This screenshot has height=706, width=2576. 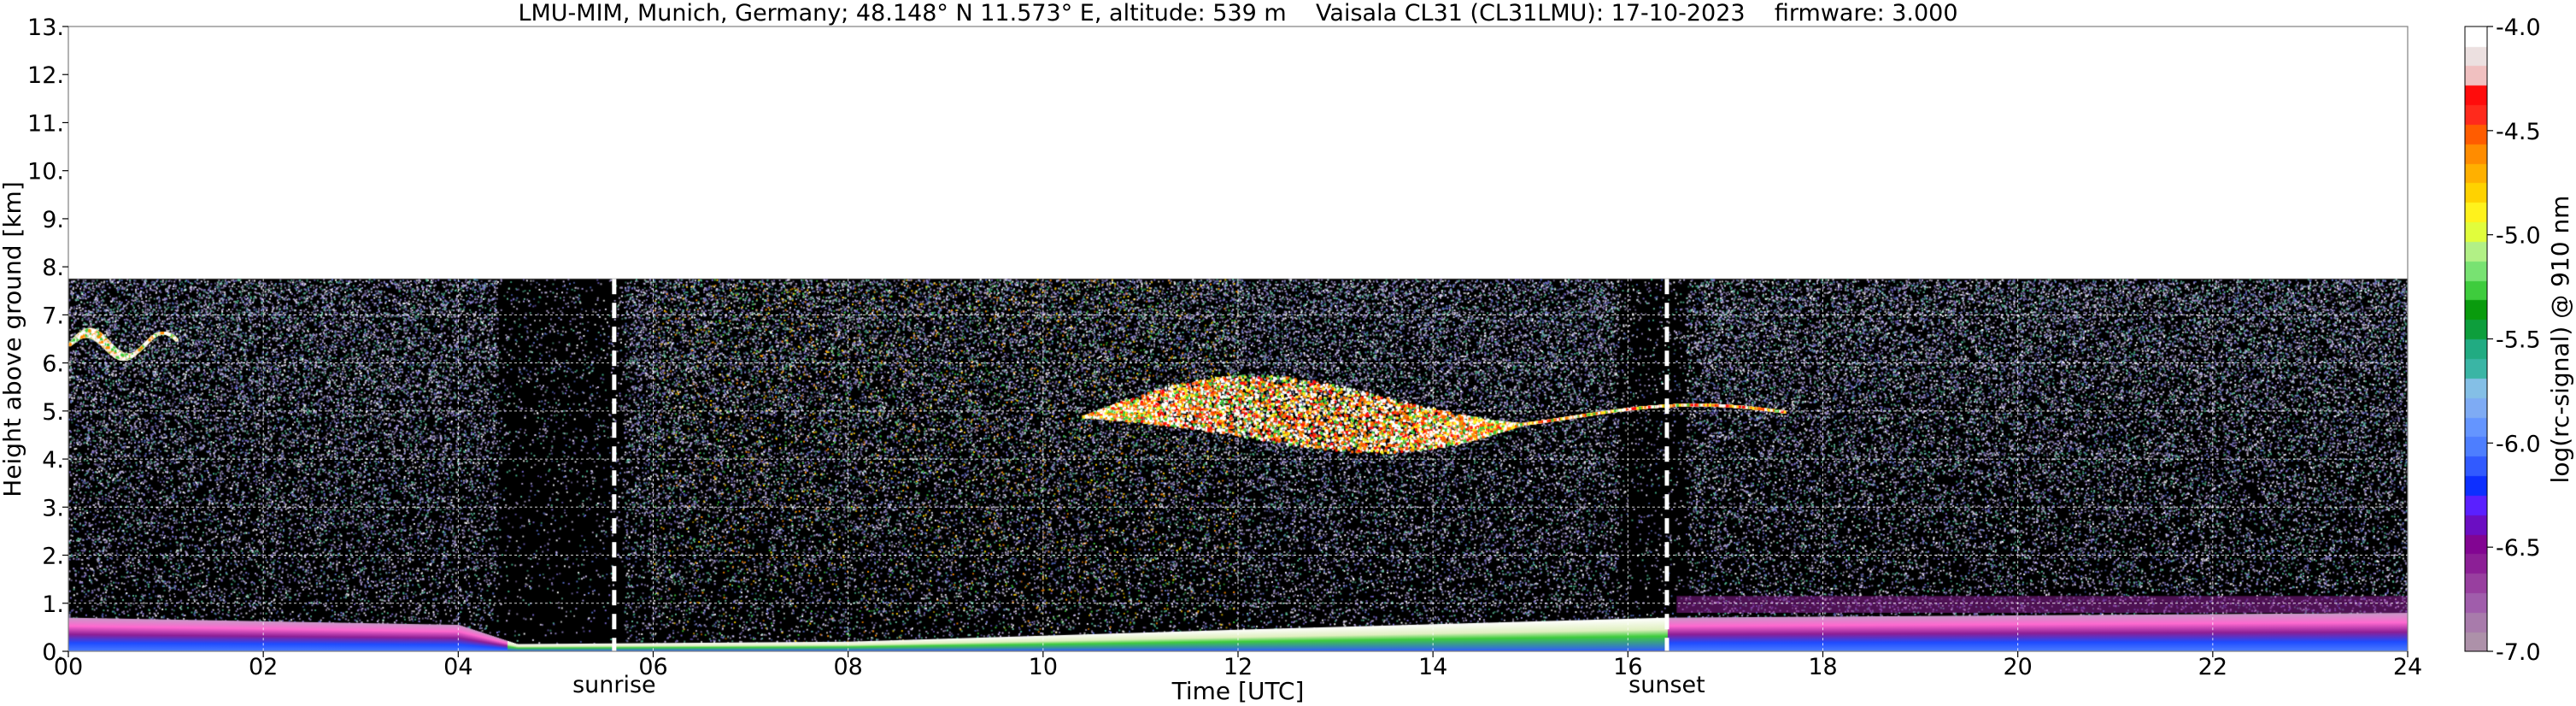 What do you see at coordinates (2017, 667) in the screenshot?
I see `x-tick-label: 20` at bounding box center [2017, 667].